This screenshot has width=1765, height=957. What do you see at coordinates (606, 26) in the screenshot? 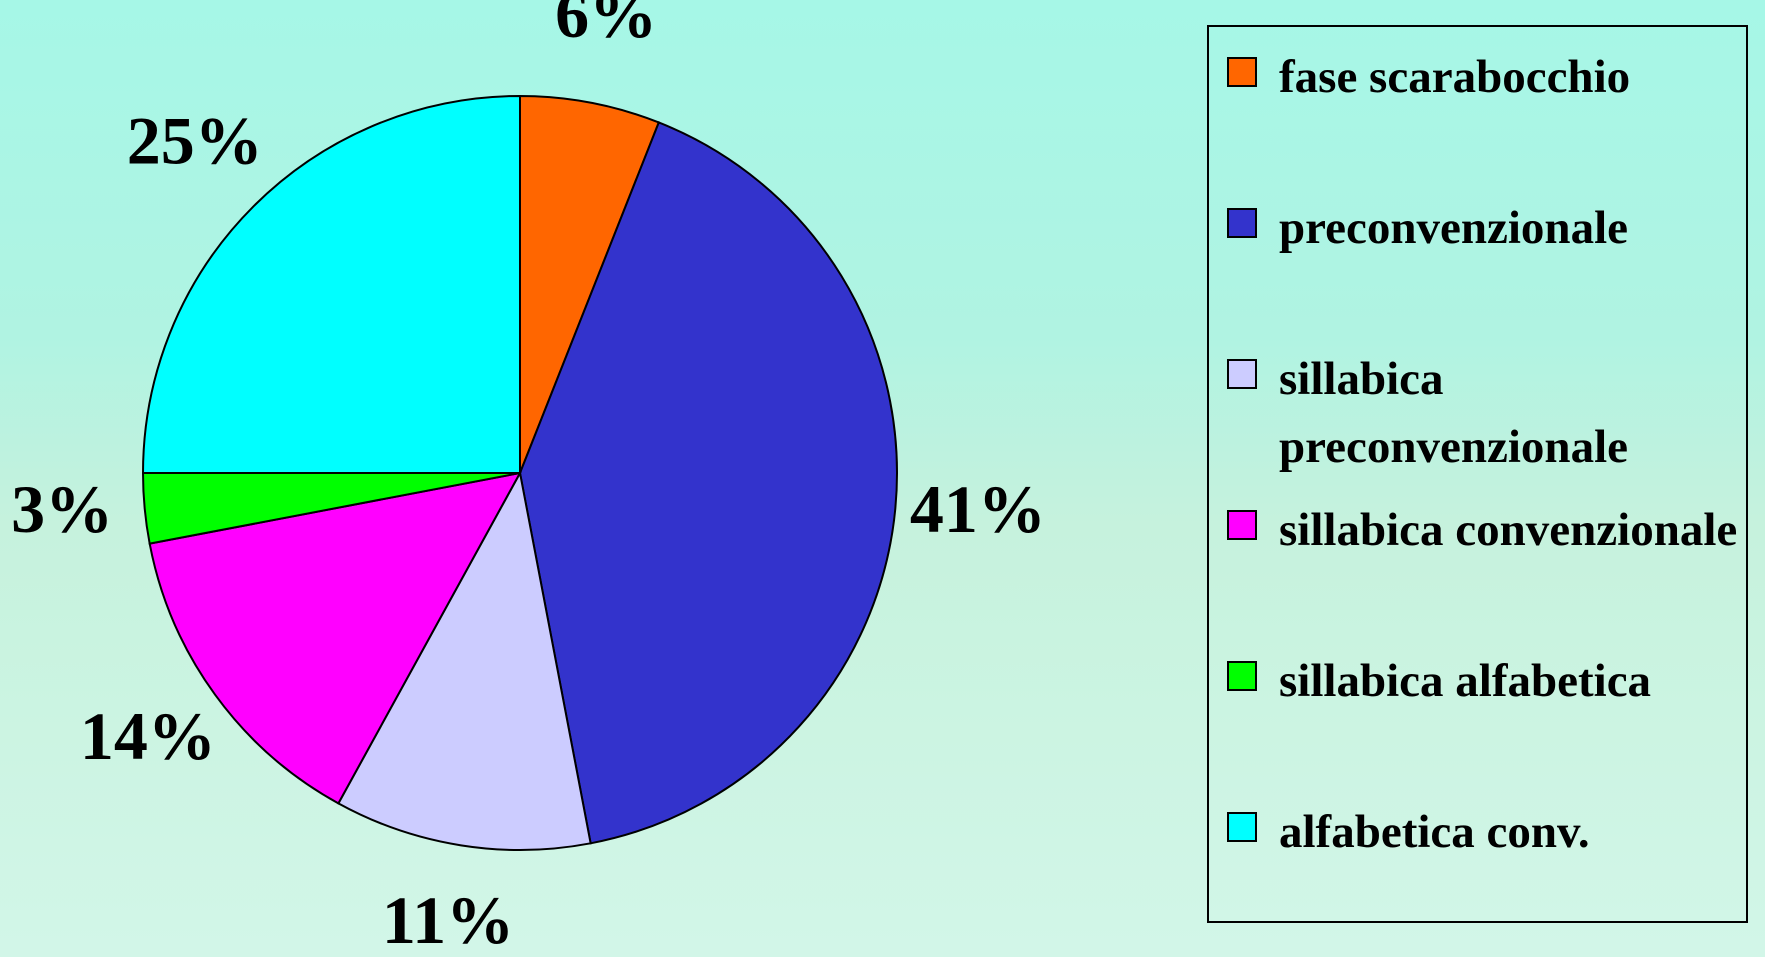
I see `data-label: 6%` at bounding box center [606, 26].